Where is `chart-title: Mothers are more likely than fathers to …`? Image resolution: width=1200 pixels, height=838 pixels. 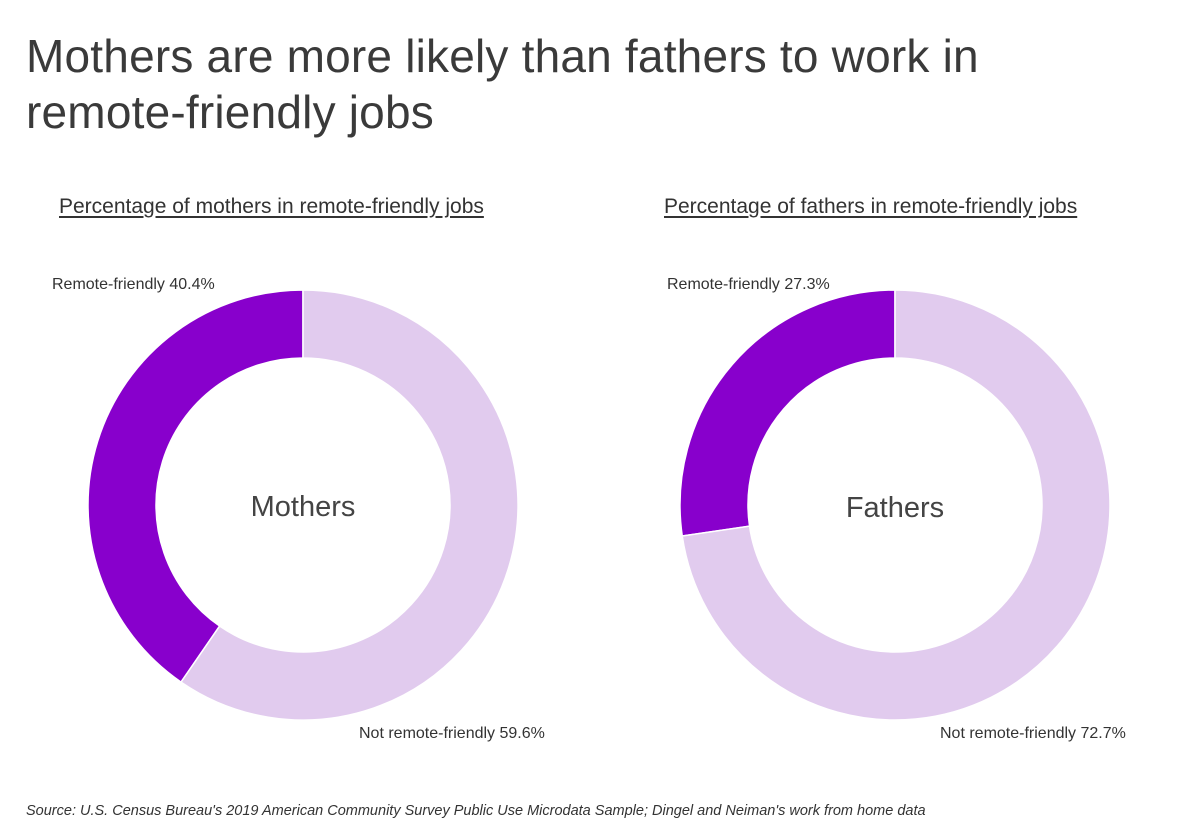
chart-title: Mothers are more likely than fathers to … is located at coordinates (502, 84).